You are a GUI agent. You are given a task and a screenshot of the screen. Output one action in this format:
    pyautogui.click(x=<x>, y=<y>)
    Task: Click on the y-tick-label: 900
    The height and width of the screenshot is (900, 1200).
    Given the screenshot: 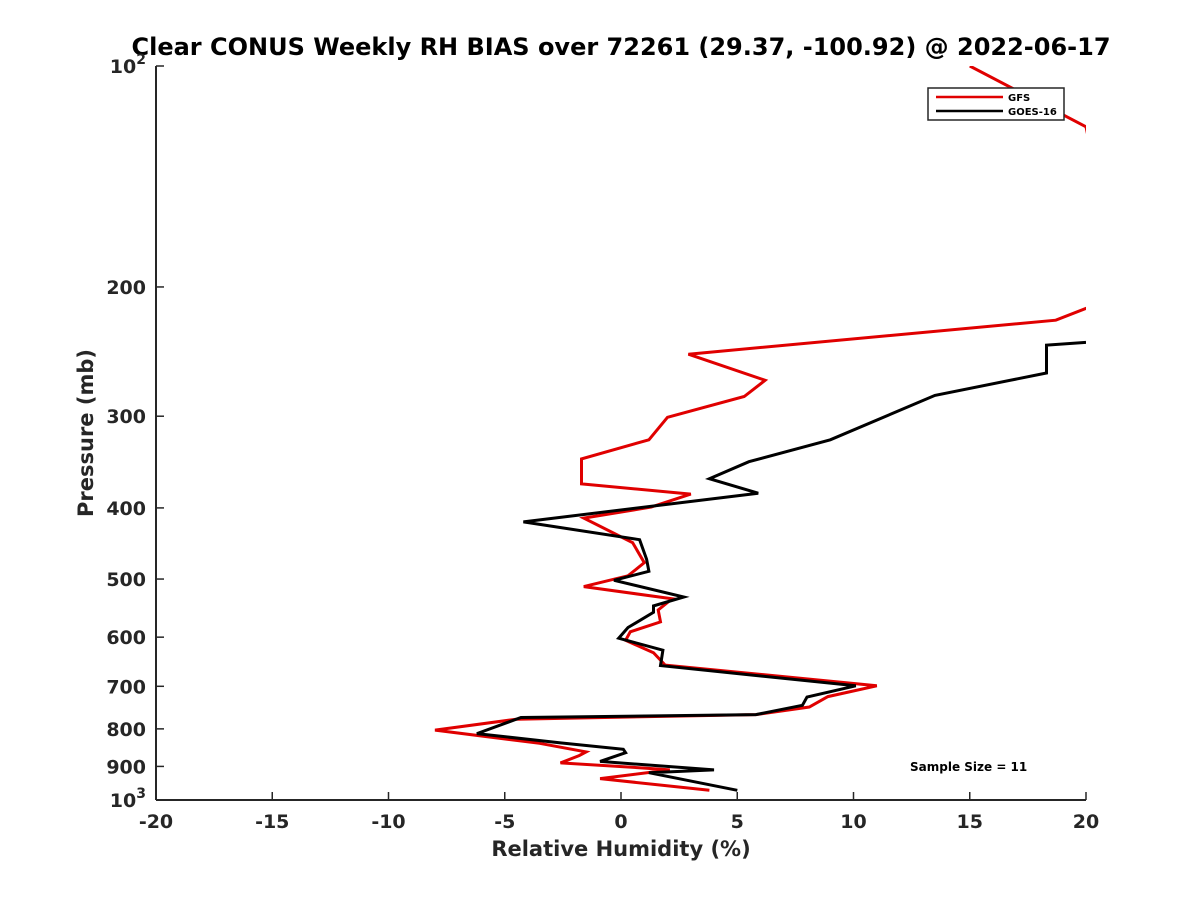 What is the action you would take?
    pyautogui.click(x=126, y=767)
    